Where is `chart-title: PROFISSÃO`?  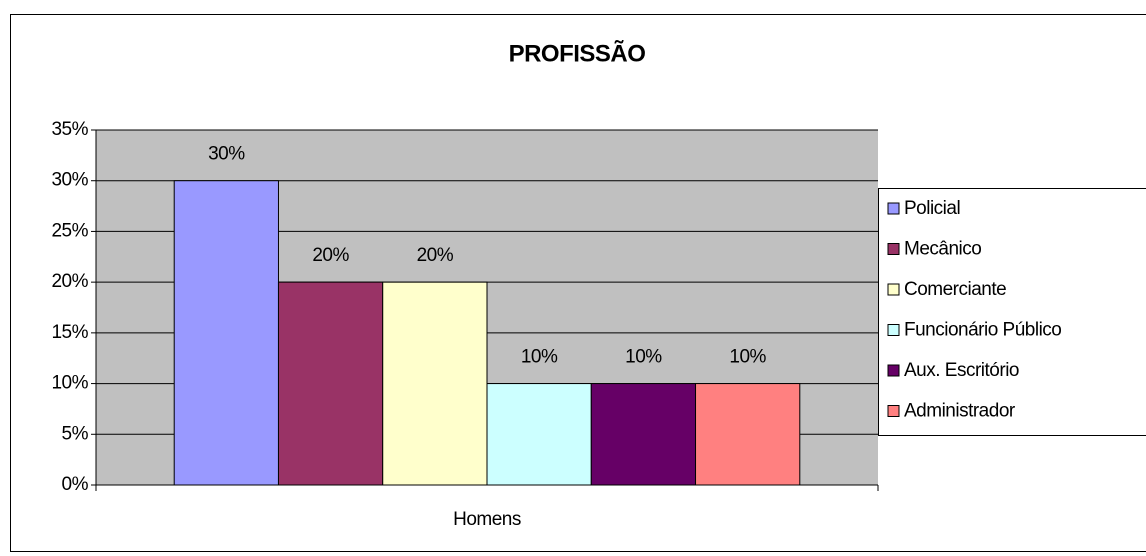 chart-title: PROFISSÃO is located at coordinates (577, 53).